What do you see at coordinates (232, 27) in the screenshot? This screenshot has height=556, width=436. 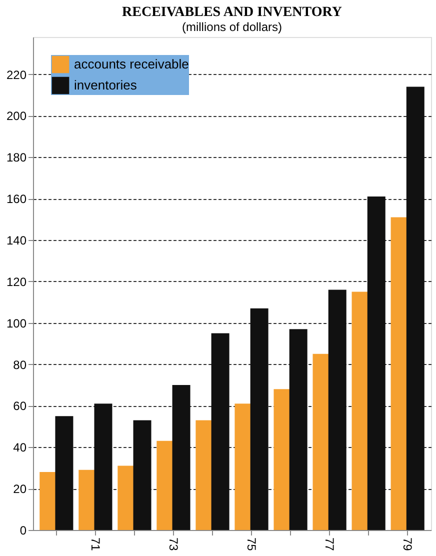 I see `chart-subtitle: (millions of dollars)` at bounding box center [232, 27].